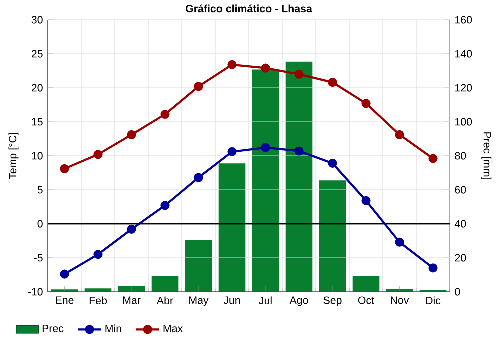 This screenshot has height=350, width=500. I want to click on y-tick-label: 15, so click(37, 122).